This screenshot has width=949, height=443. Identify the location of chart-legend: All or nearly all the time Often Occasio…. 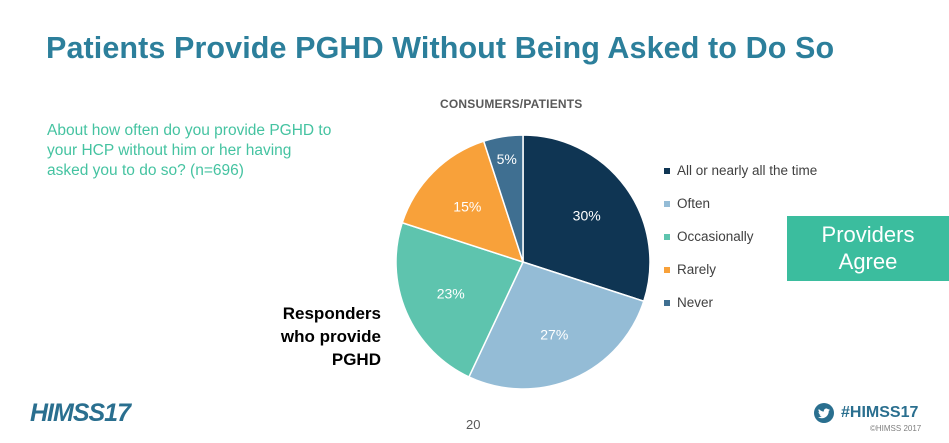
(740, 236).